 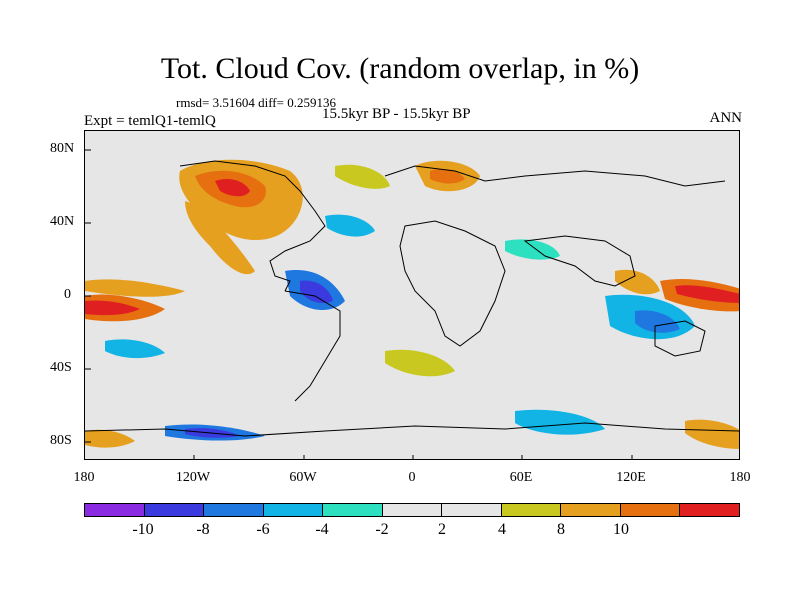 What do you see at coordinates (621, 529) in the screenshot?
I see `colorbar-label: 10` at bounding box center [621, 529].